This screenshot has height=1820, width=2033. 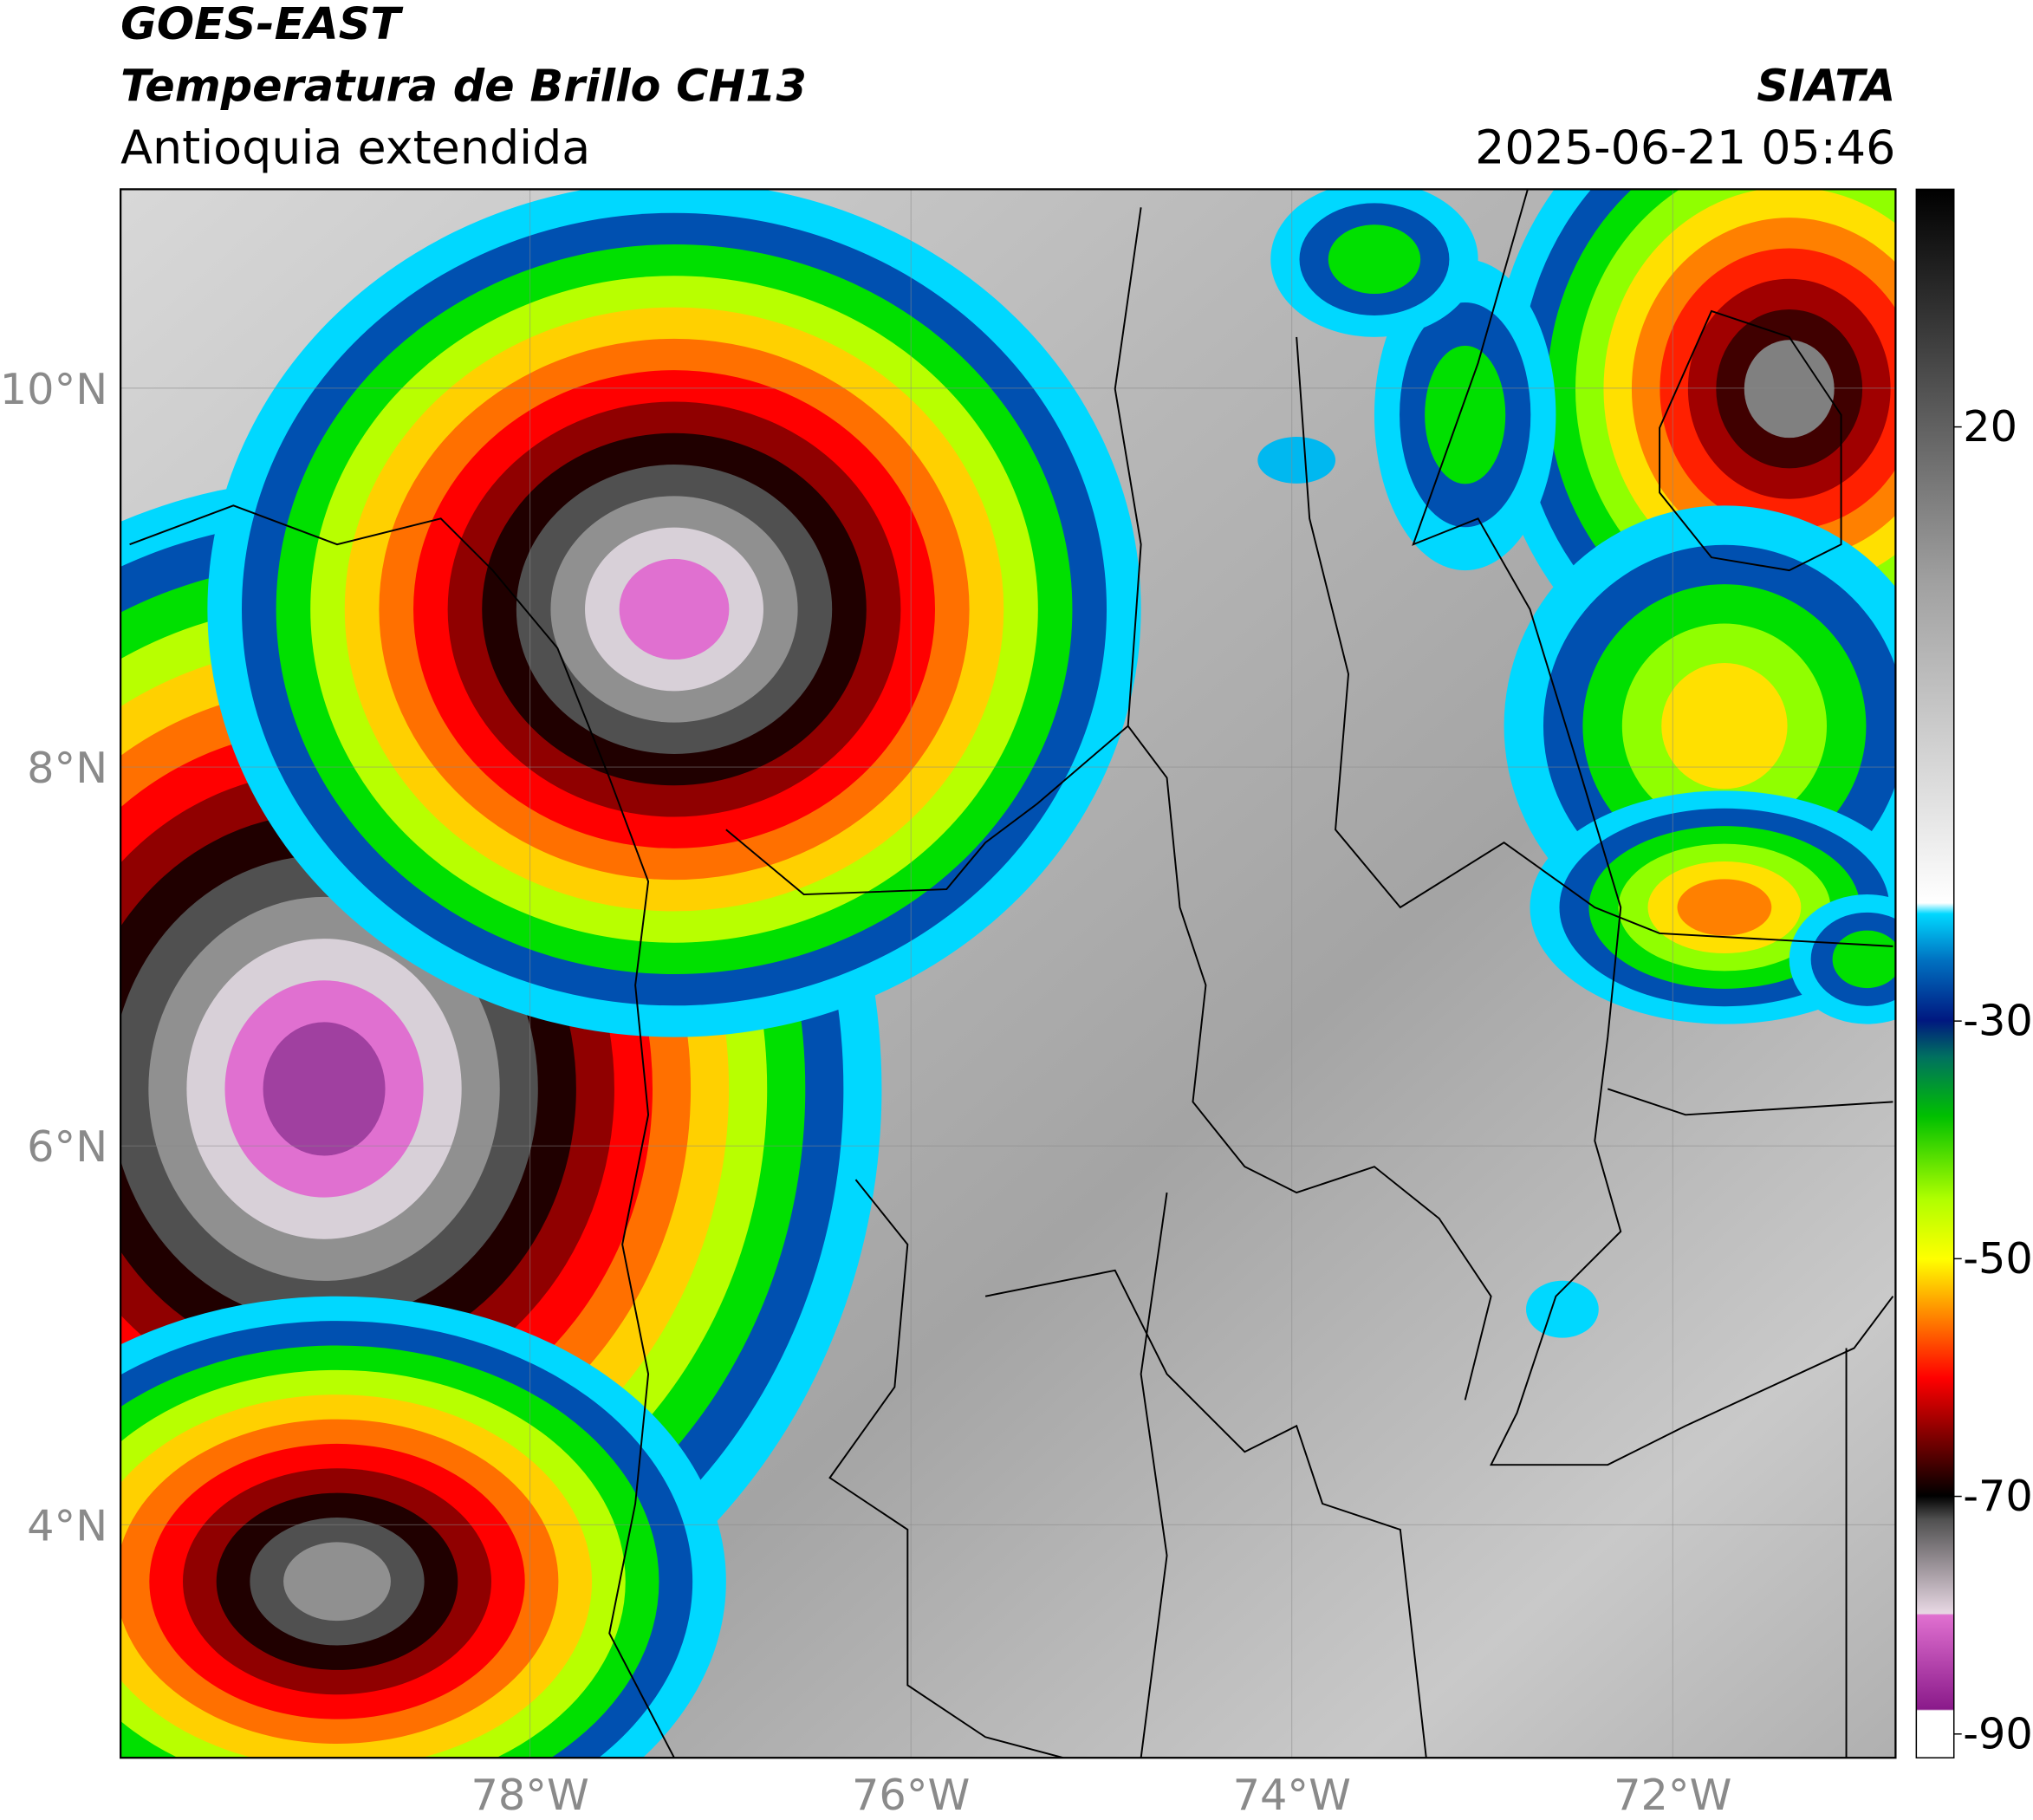 I want to click on x-tick-label: 74°W, so click(x=1292, y=1795).